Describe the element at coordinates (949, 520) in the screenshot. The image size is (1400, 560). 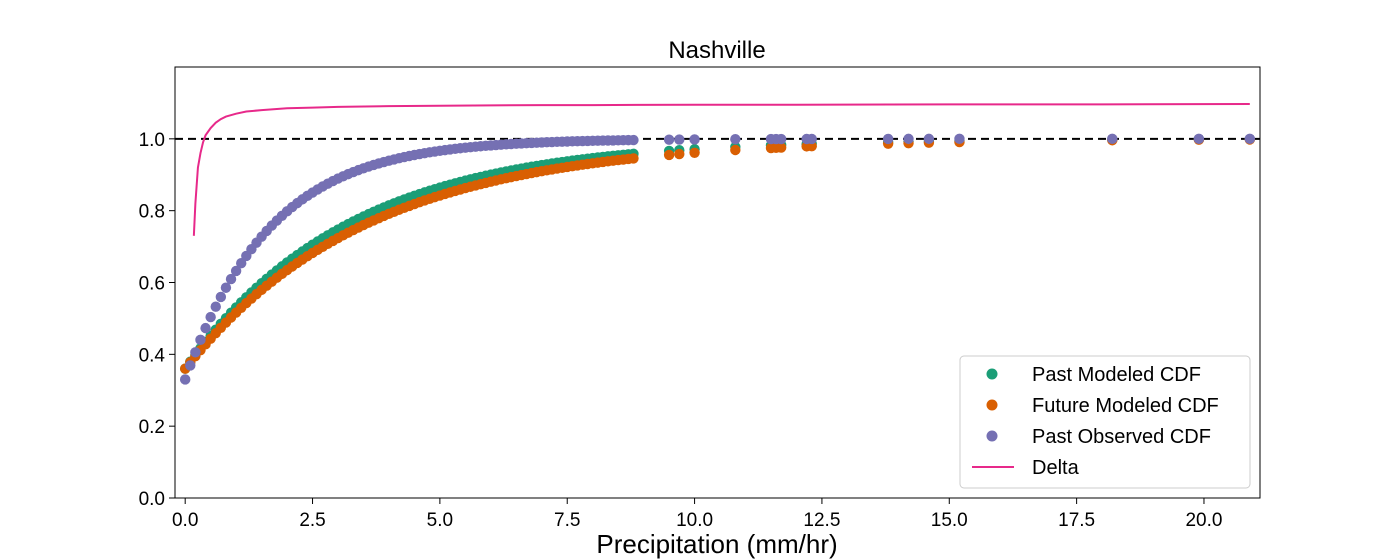
I see `x-tick-label: 15.0` at that location.